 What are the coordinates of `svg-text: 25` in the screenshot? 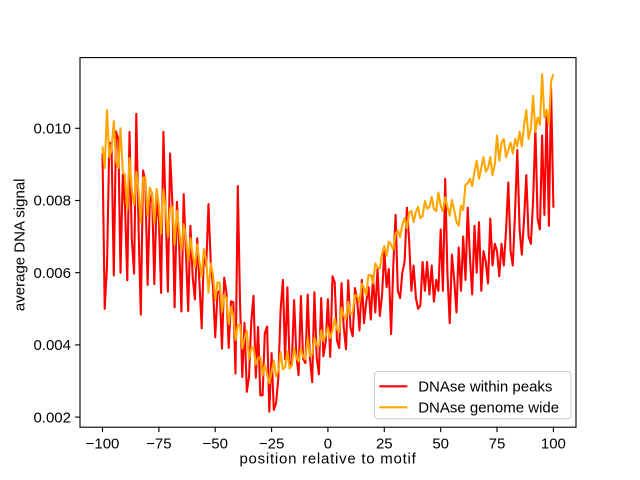 It's located at (384, 443).